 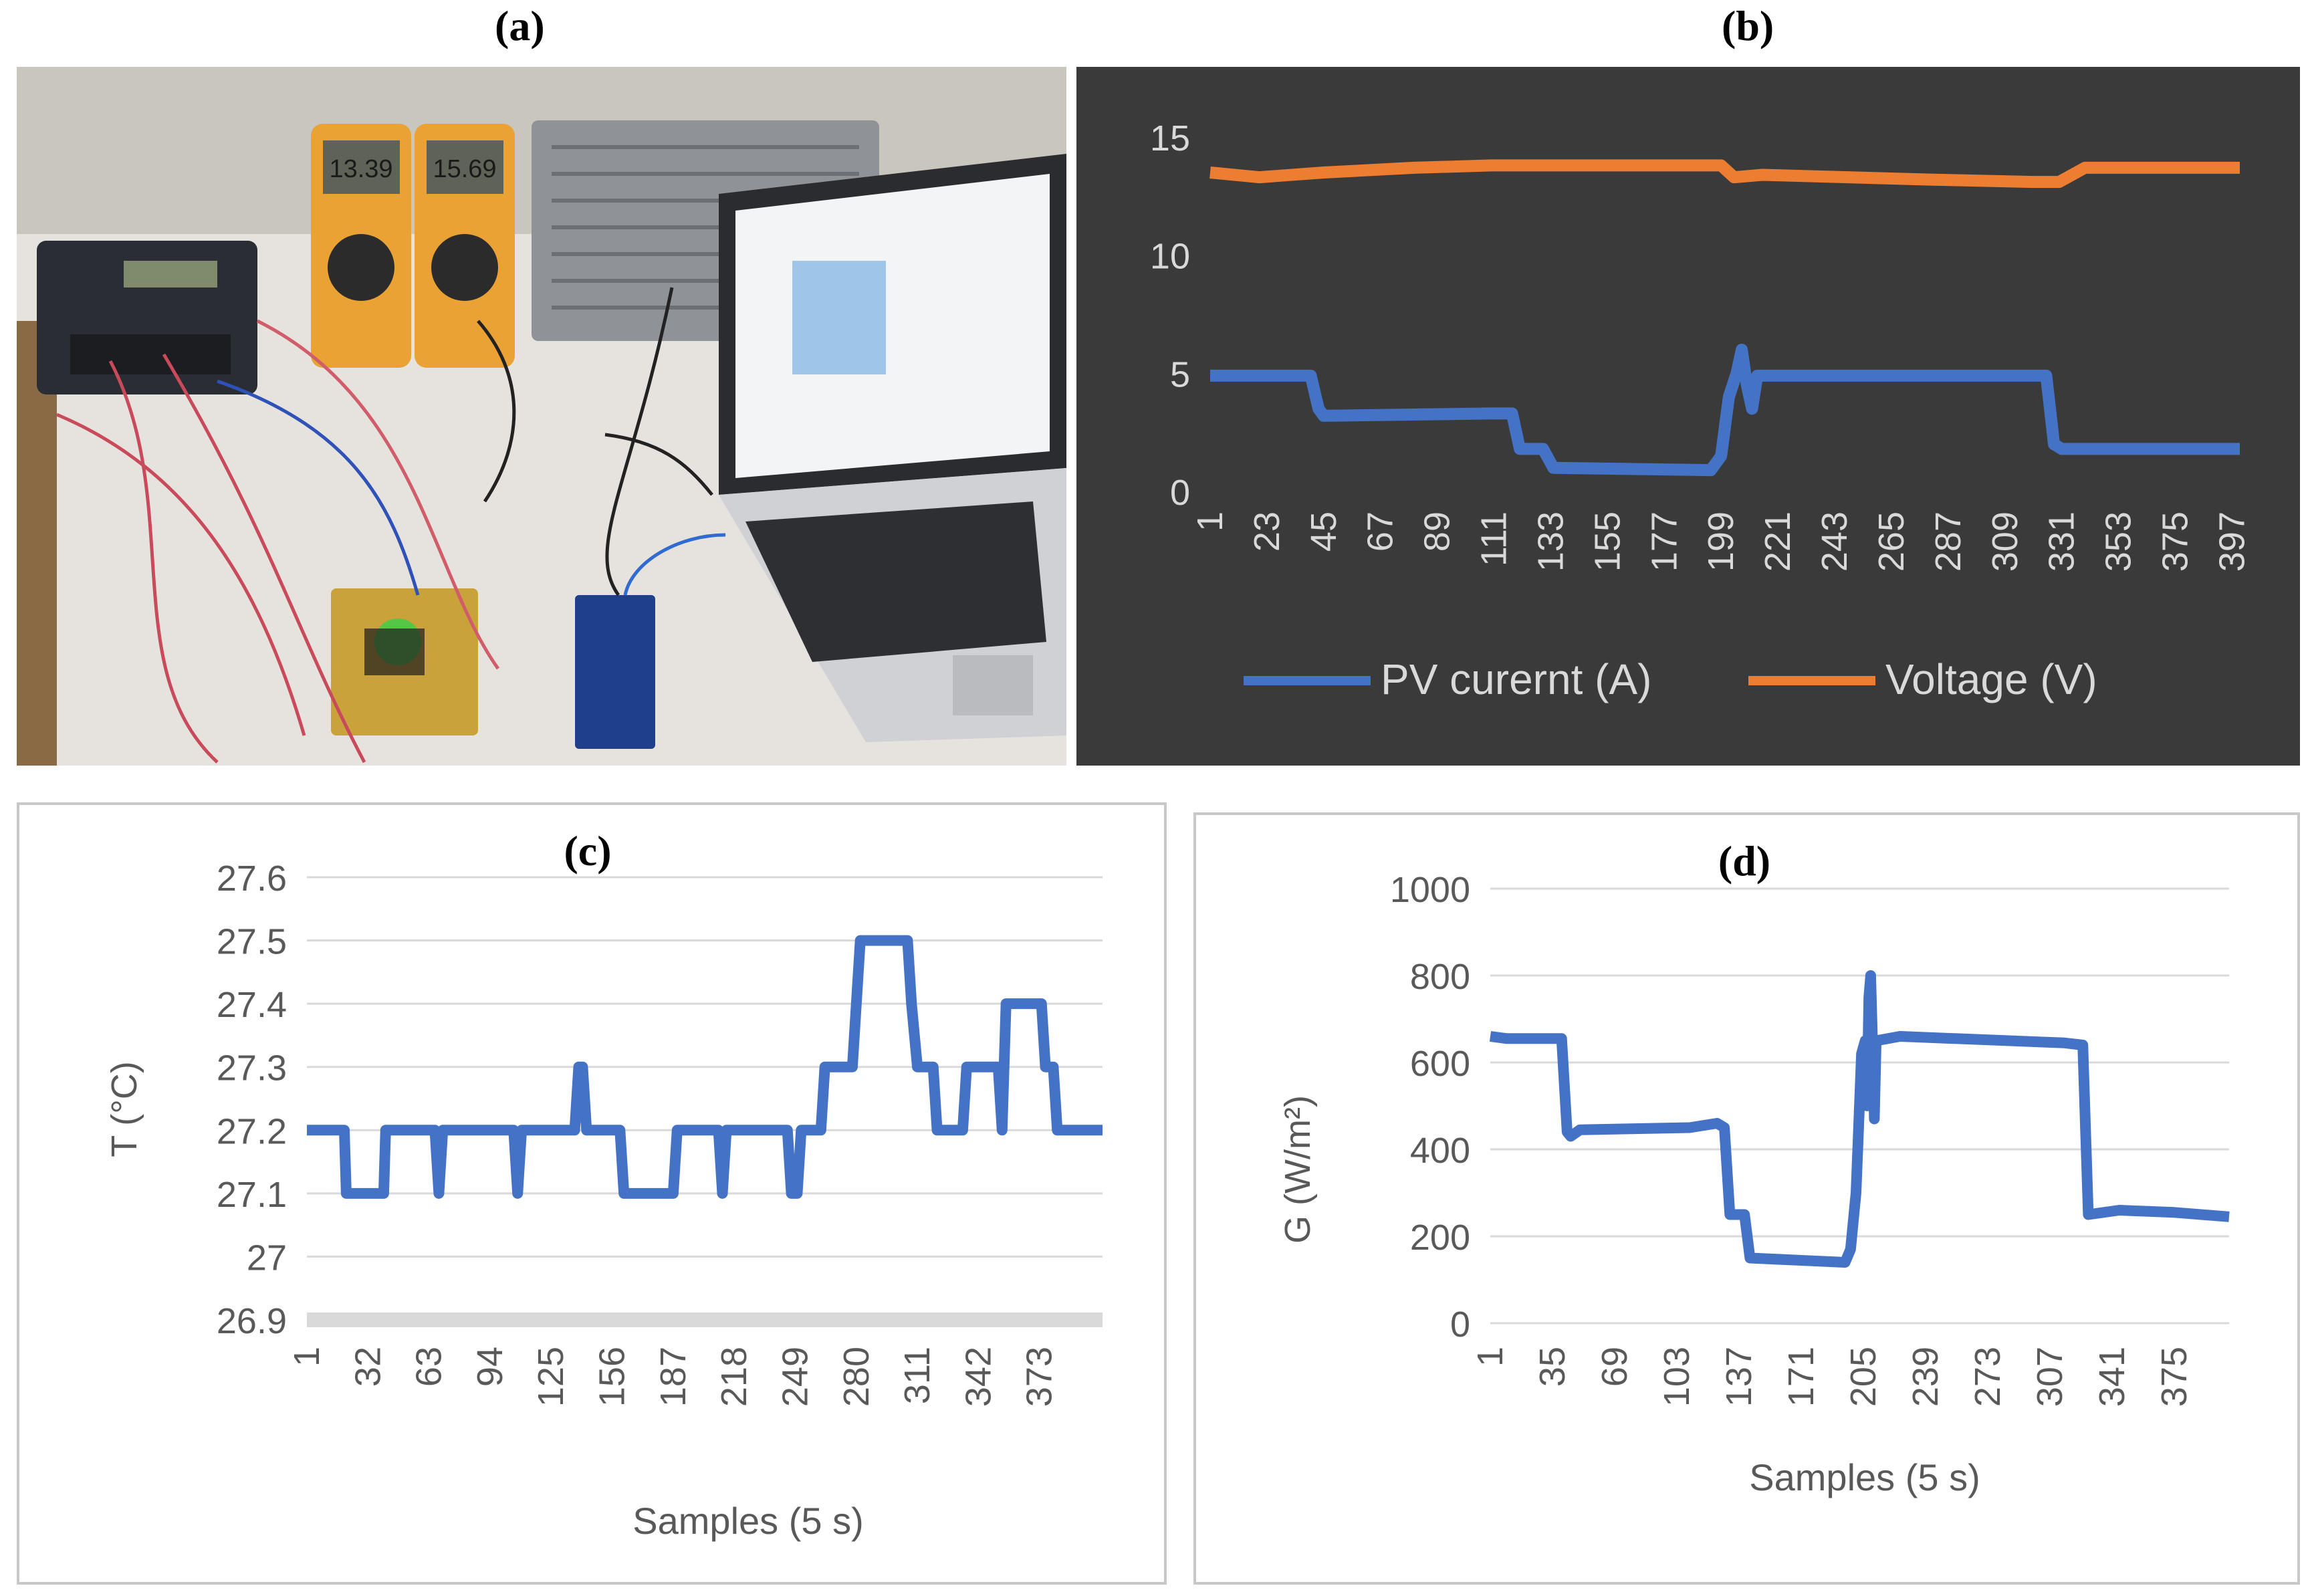 What do you see at coordinates (705, 1067) in the screenshot?
I see `series-line-t` at bounding box center [705, 1067].